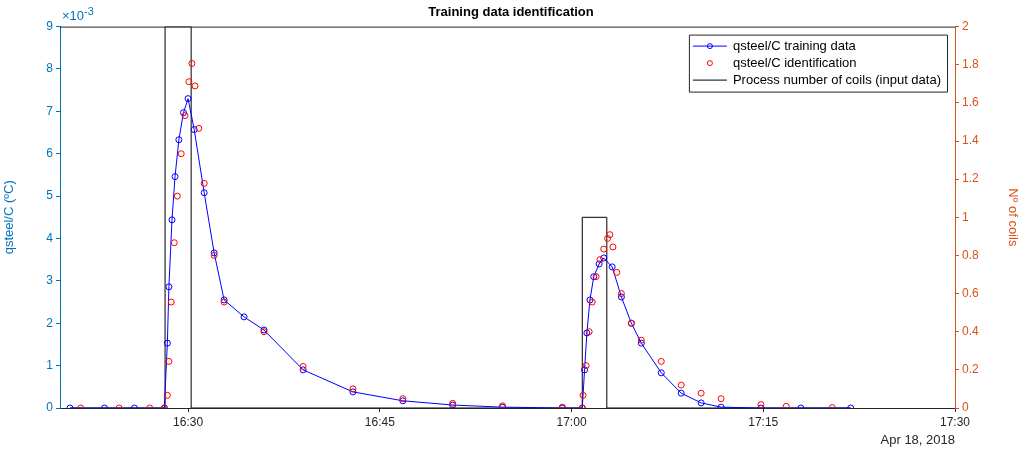  What do you see at coordinates (50, 322) in the screenshot?
I see `y-tick-label: 2` at bounding box center [50, 322].